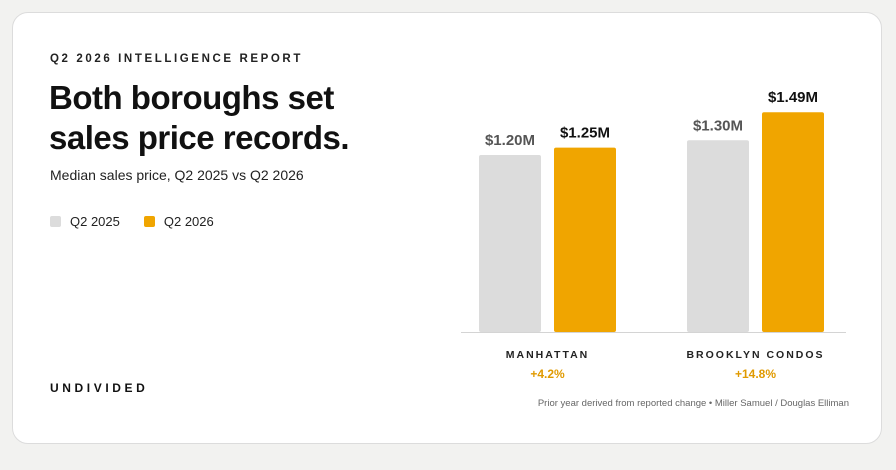  I want to click on data-label-manhattan-q2-2025: $1.20M, so click(510, 140).